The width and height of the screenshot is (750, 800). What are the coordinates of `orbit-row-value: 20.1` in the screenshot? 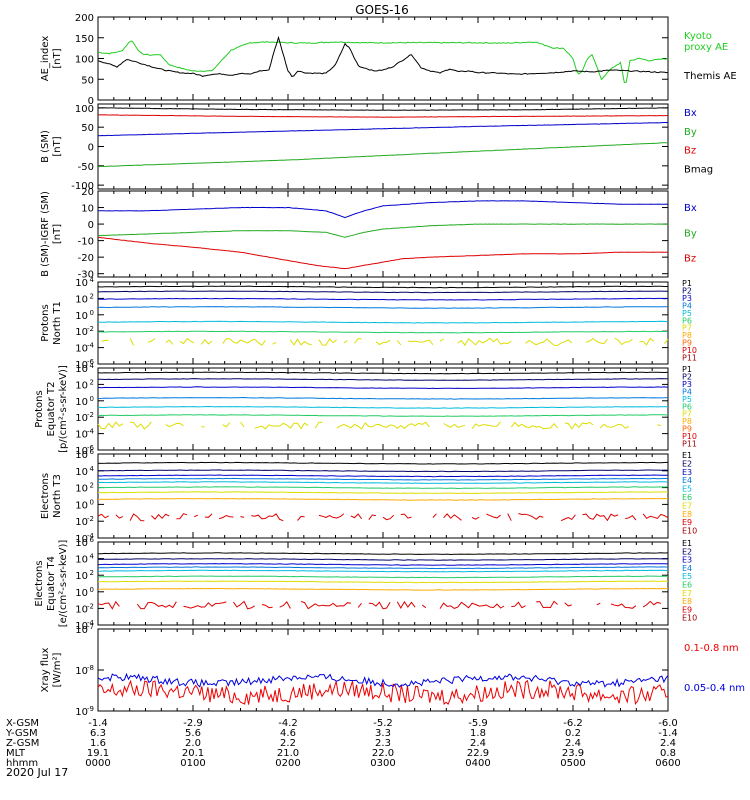 It's located at (193, 753).